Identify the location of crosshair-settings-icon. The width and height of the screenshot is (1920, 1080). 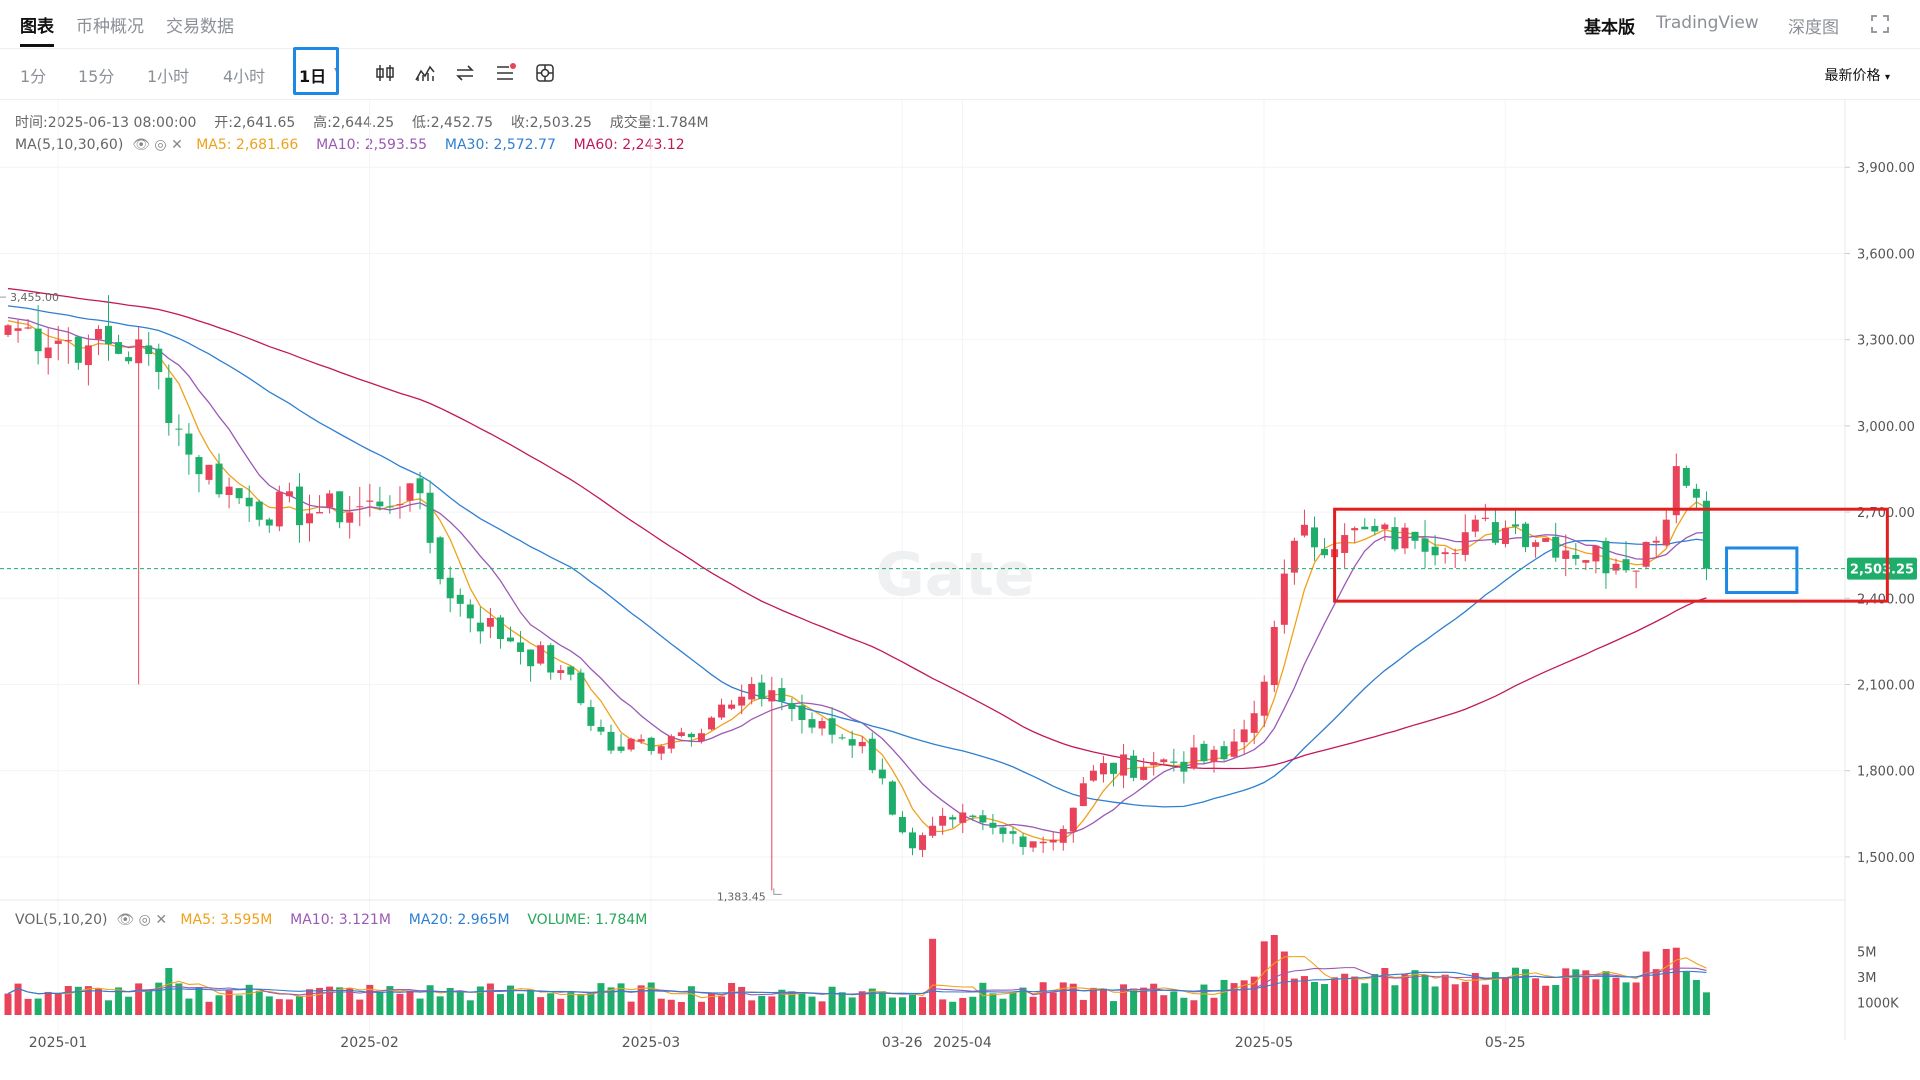
(545, 73).